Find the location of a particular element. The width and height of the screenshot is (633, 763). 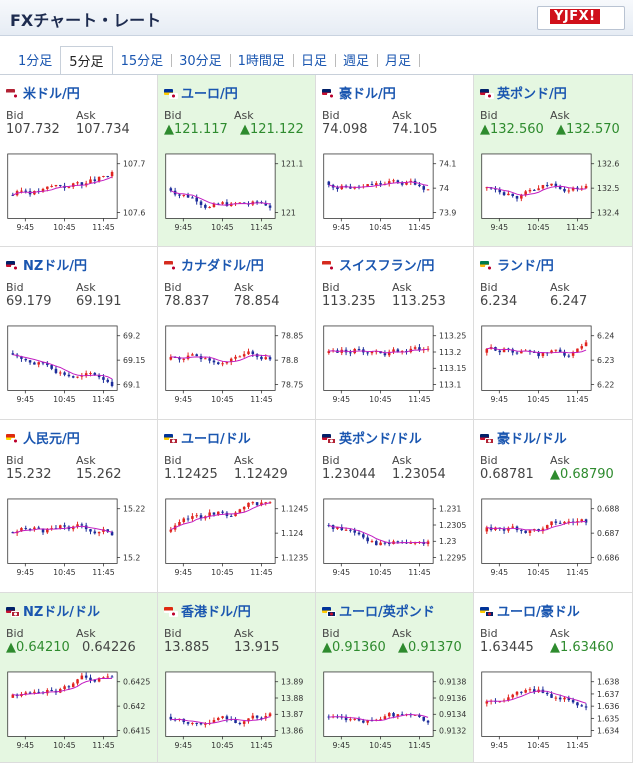

pair-link: 豪ドル/円 is located at coordinates (359, 92).